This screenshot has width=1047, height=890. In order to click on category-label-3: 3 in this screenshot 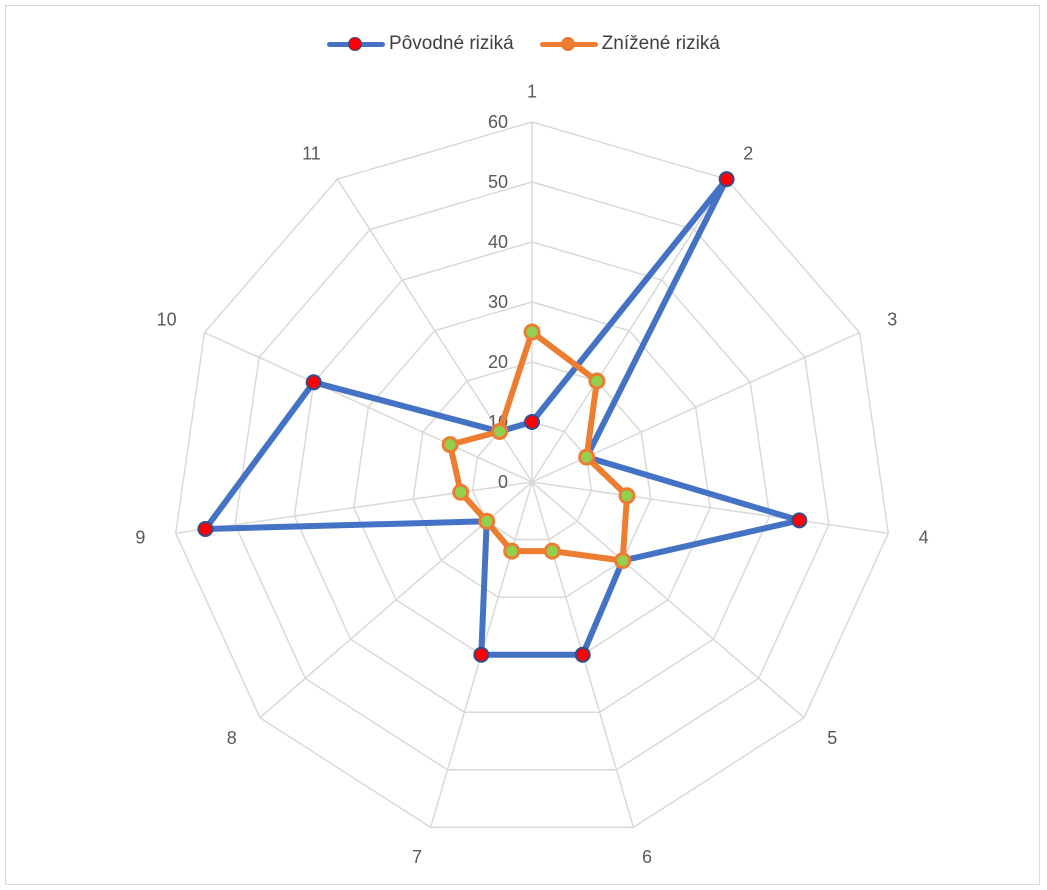, I will do `click(892, 320)`.